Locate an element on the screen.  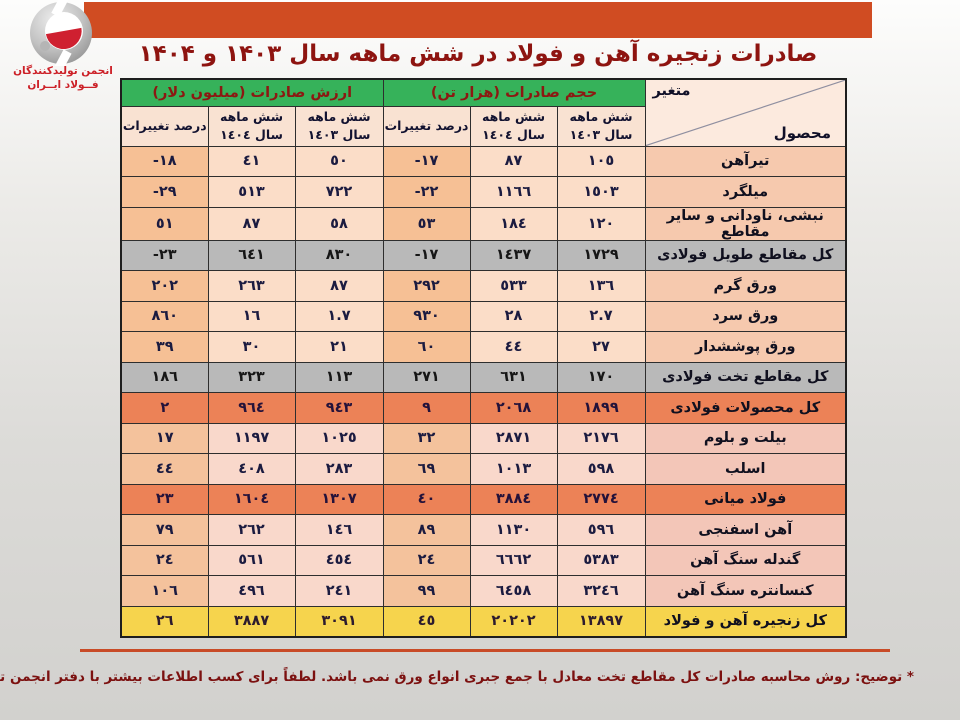
value-change-cell: ١٠٦ is located at coordinates (164, 591).